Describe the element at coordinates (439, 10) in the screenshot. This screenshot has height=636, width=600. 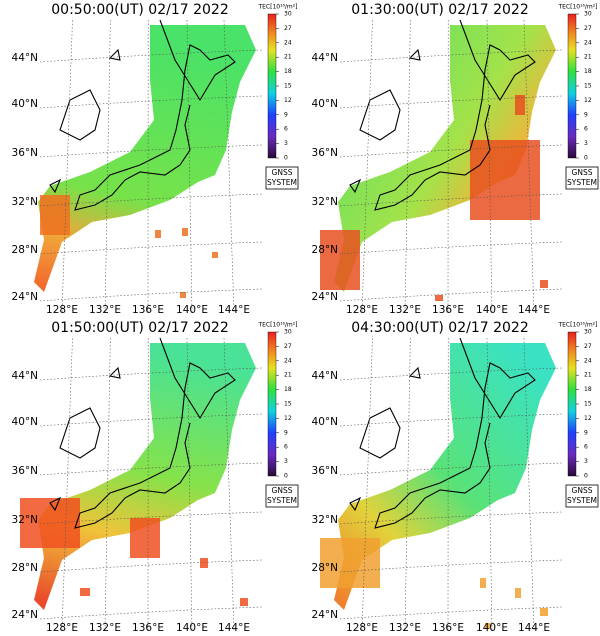
I see `panel-title: 01:30:00(UT) 02/17 2022` at that location.